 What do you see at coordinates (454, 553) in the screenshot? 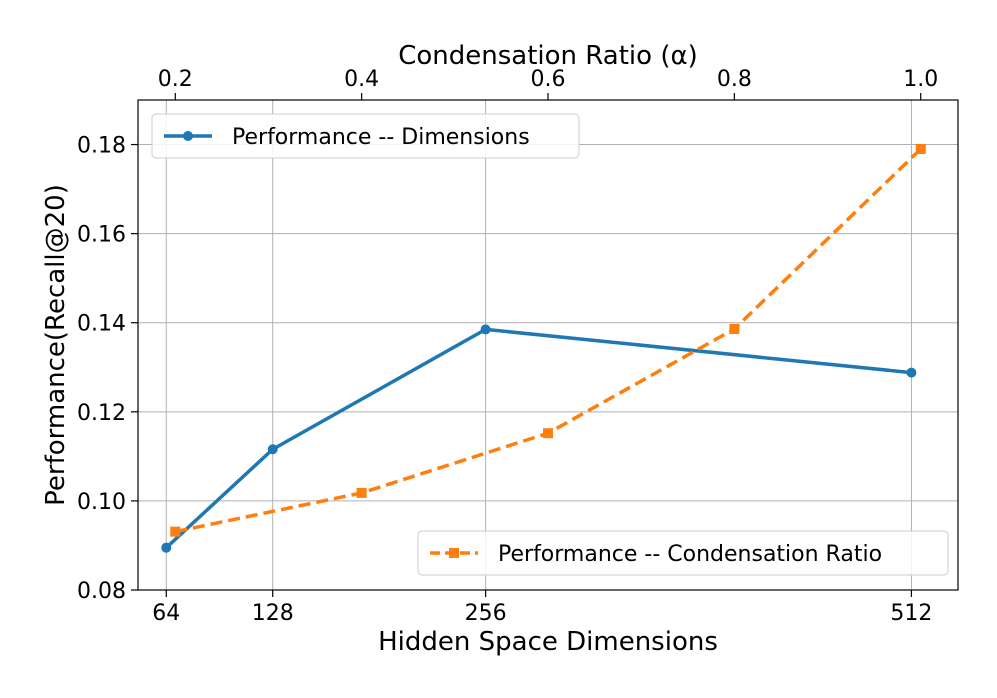
I see `legend-condensation-ratio-marker` at bounding box center [454, 553].